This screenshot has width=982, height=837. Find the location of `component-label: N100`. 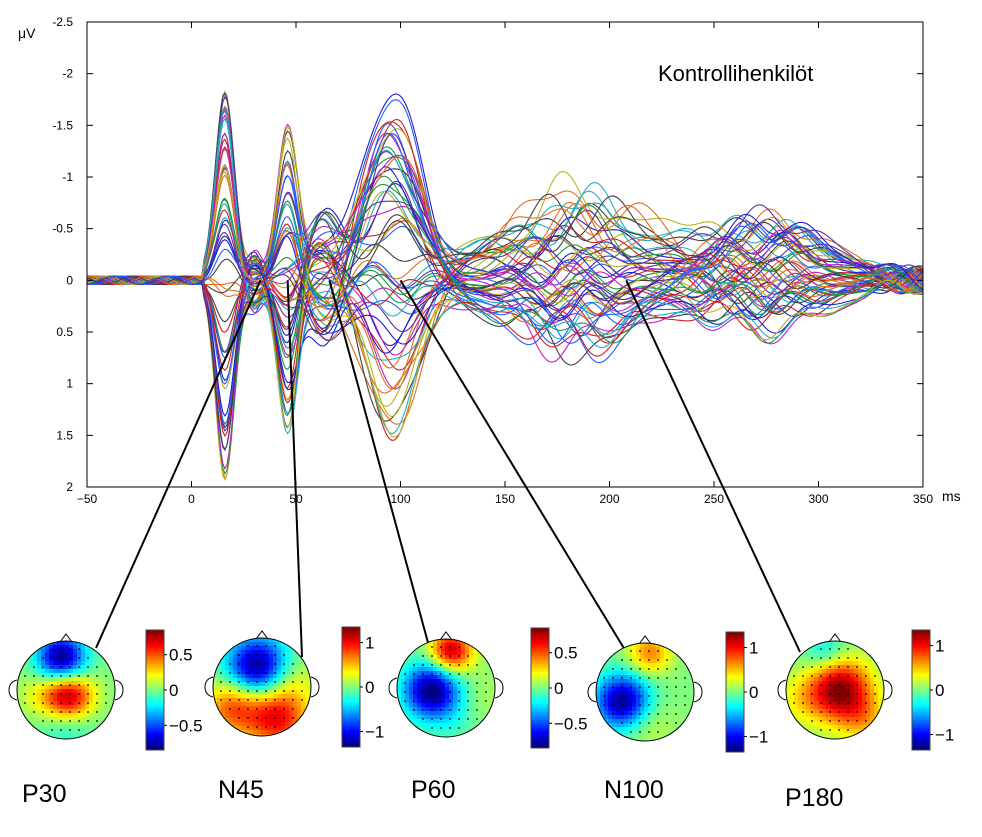

component-label: N100 is located at coordinates (634, 790).